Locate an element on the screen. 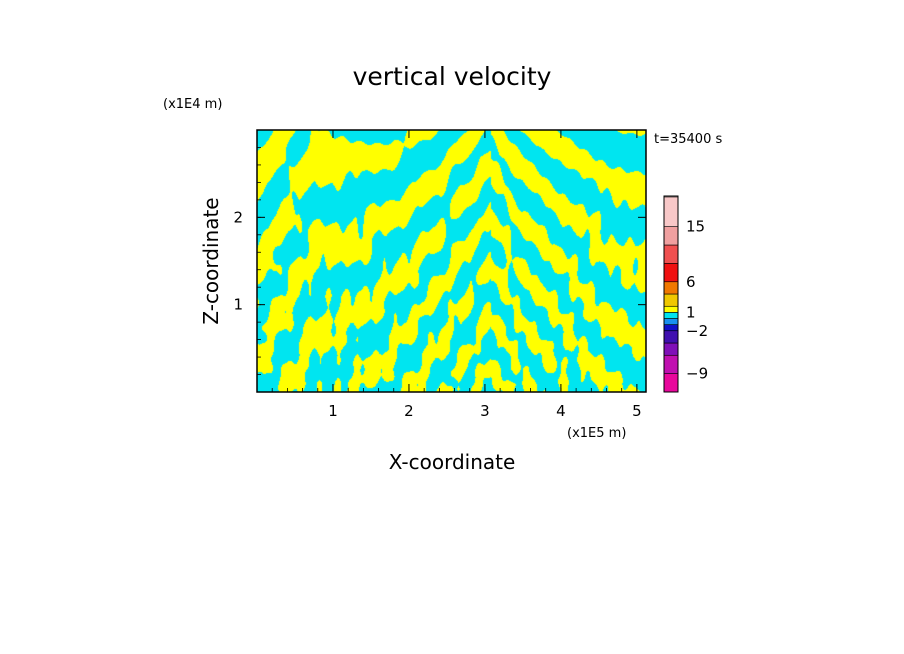  x-tick-label: 3 is located at coordinates (485, 411).